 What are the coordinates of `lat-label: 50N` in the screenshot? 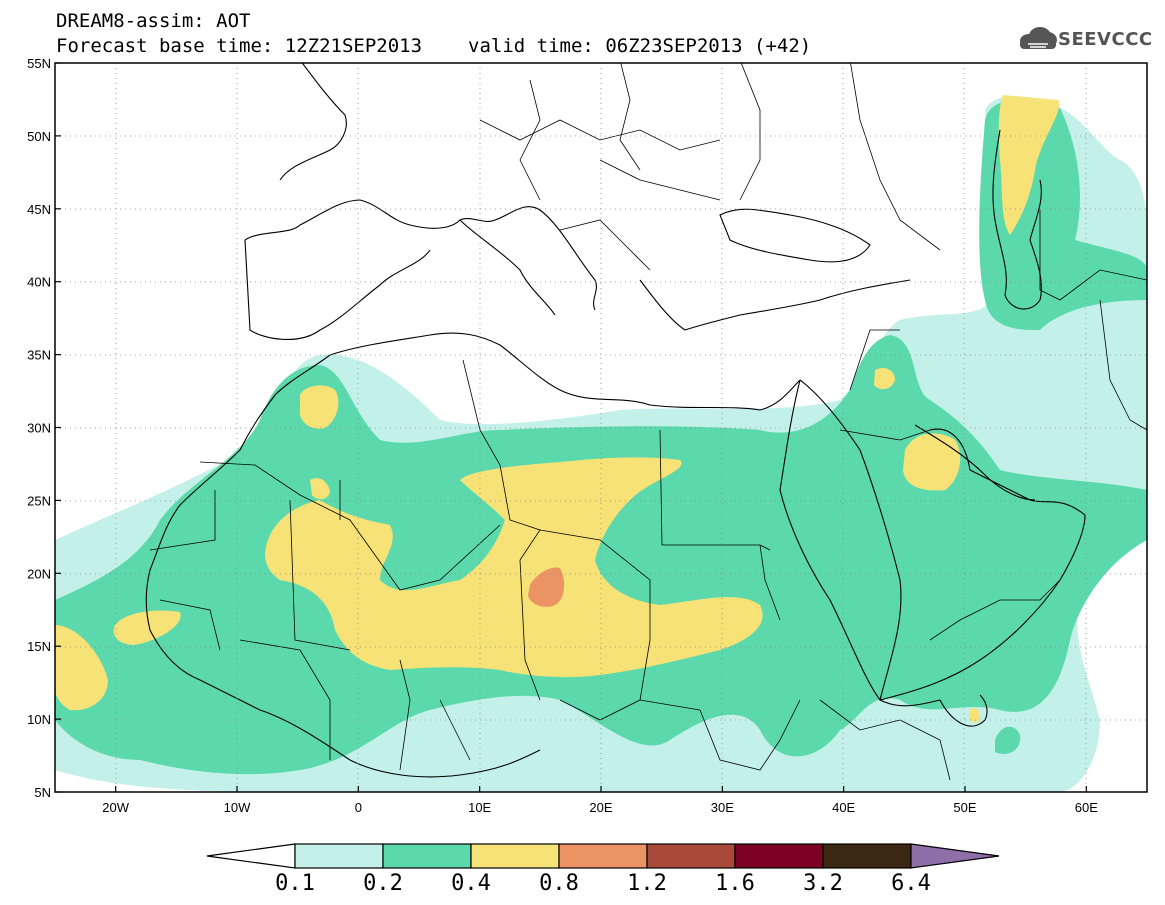 It's located at (39, 136).